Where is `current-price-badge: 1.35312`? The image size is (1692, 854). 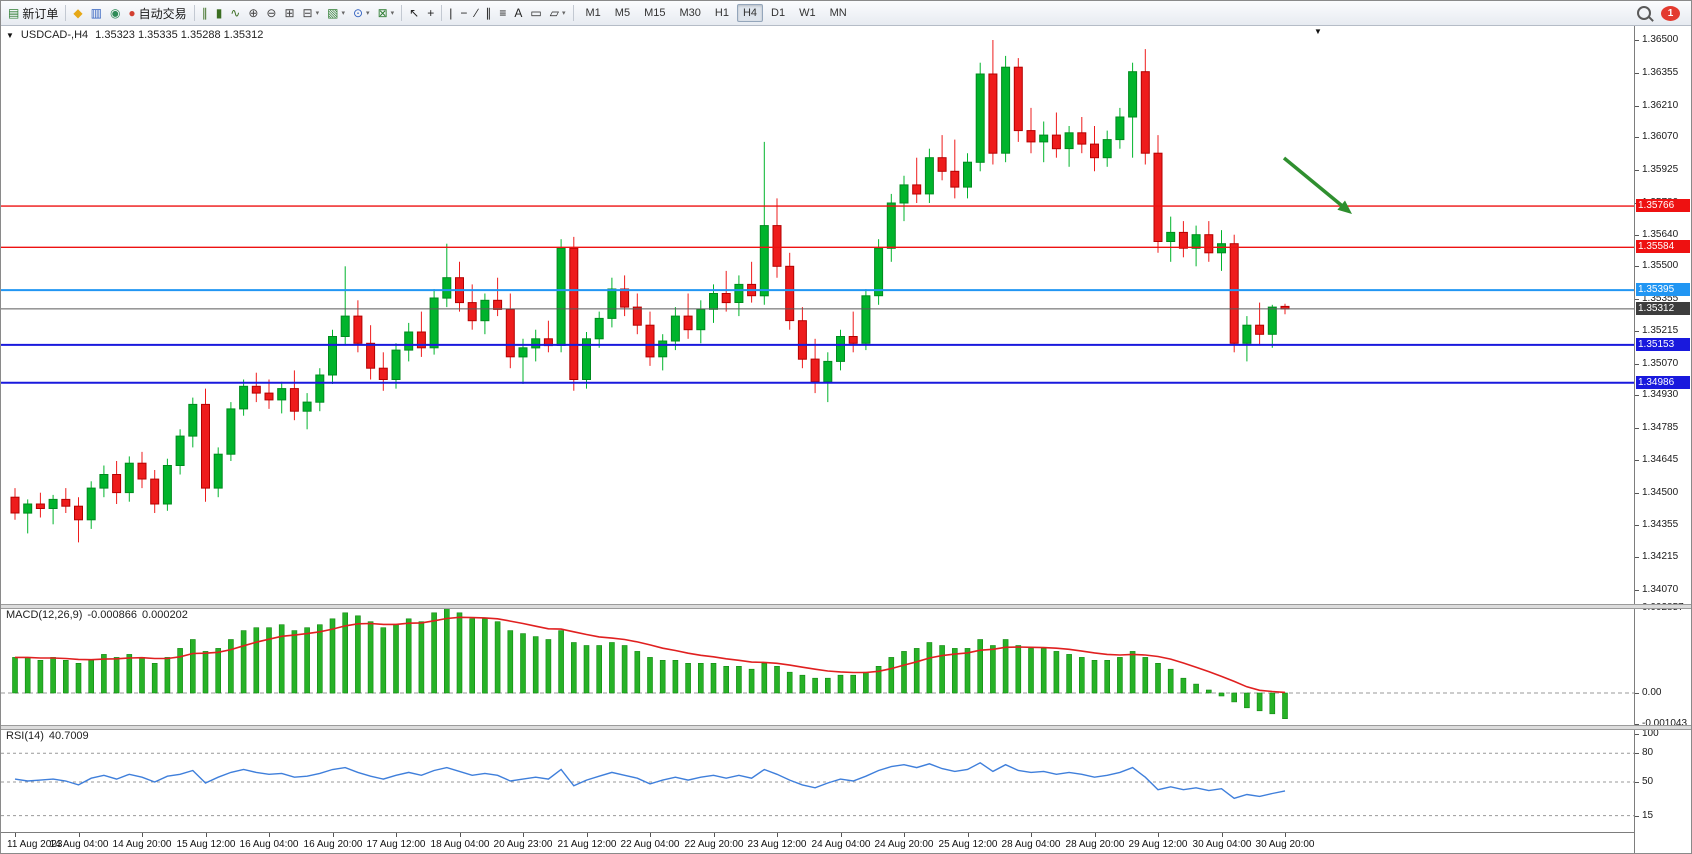 current-price-badge: 1.35312 is located at coordinates (1663, 308).